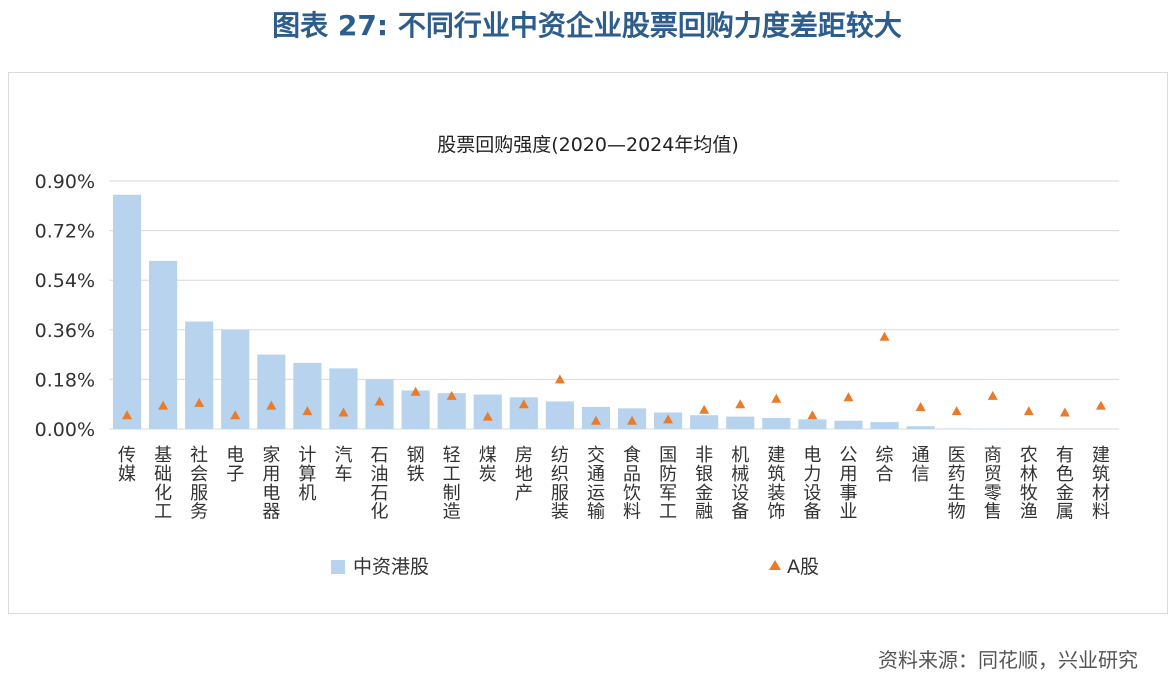  I want to click on x-tick-label: 基础化工, so click(163, 484).